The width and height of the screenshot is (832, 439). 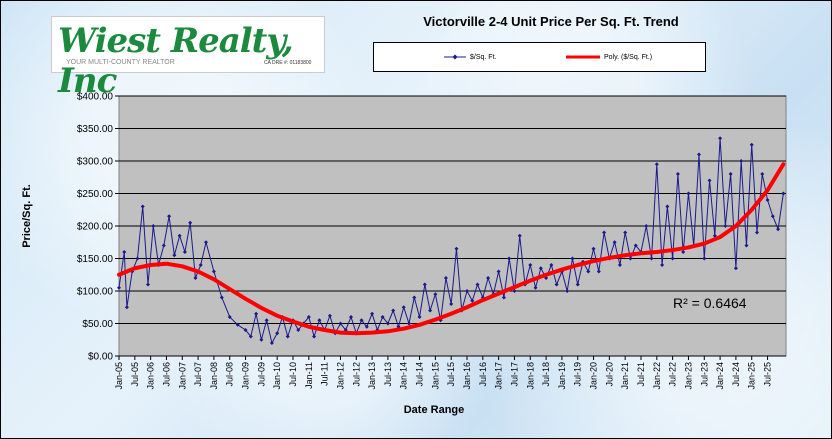 I want to click on x-tick-label: Jan-19, so click(x=562, y=376).